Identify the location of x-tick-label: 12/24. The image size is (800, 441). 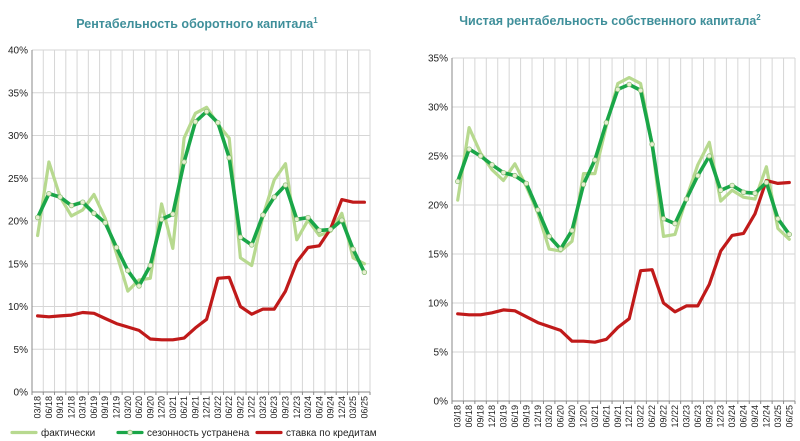
(766, 416).